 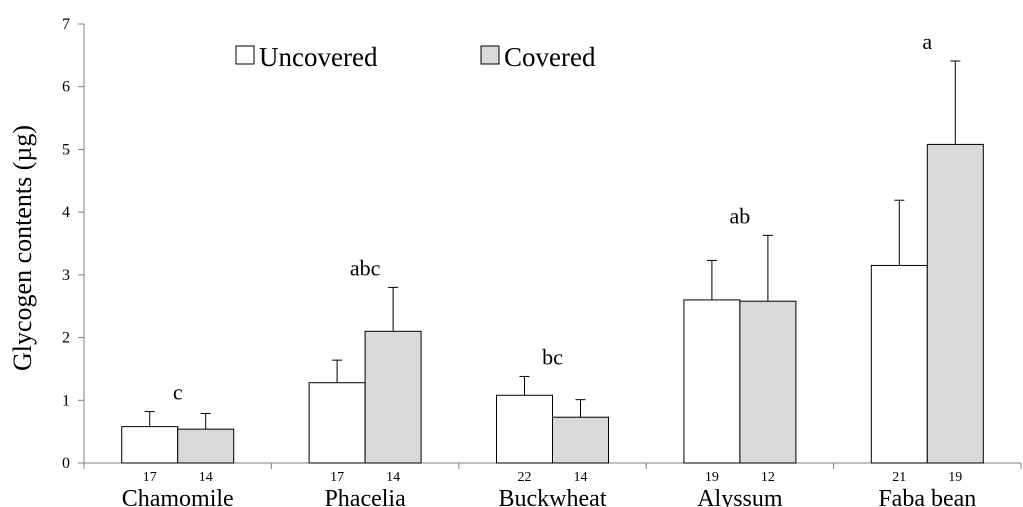 What do you see at coordinates (365, 496) in the screenshot?
I see `category-label-phacelia: Phacelia` at bounding box center [365, 496].